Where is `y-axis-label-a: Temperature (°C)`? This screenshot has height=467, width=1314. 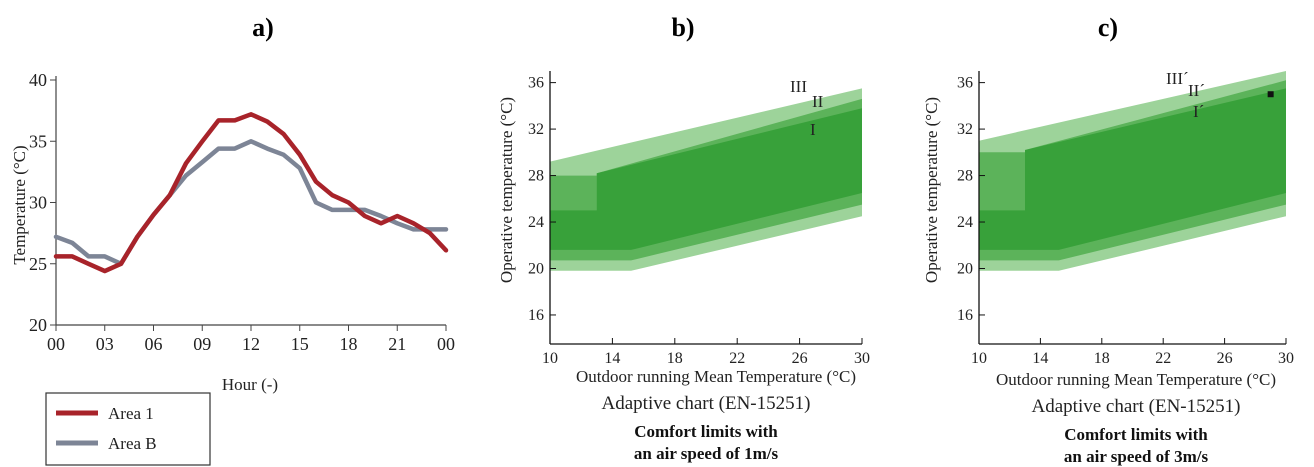
y-axis-label-a: Temperature (°C) is located at coordinates (19, 204).